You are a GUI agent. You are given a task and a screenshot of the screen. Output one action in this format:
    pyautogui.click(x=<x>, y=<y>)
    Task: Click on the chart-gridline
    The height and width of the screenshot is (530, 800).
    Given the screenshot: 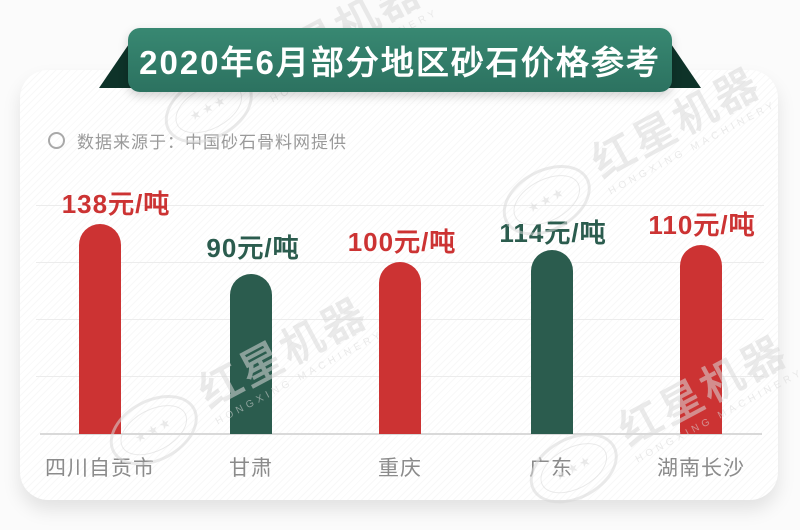 What is the action you would take?
    pyautogui.click(x=400, y=205)
    